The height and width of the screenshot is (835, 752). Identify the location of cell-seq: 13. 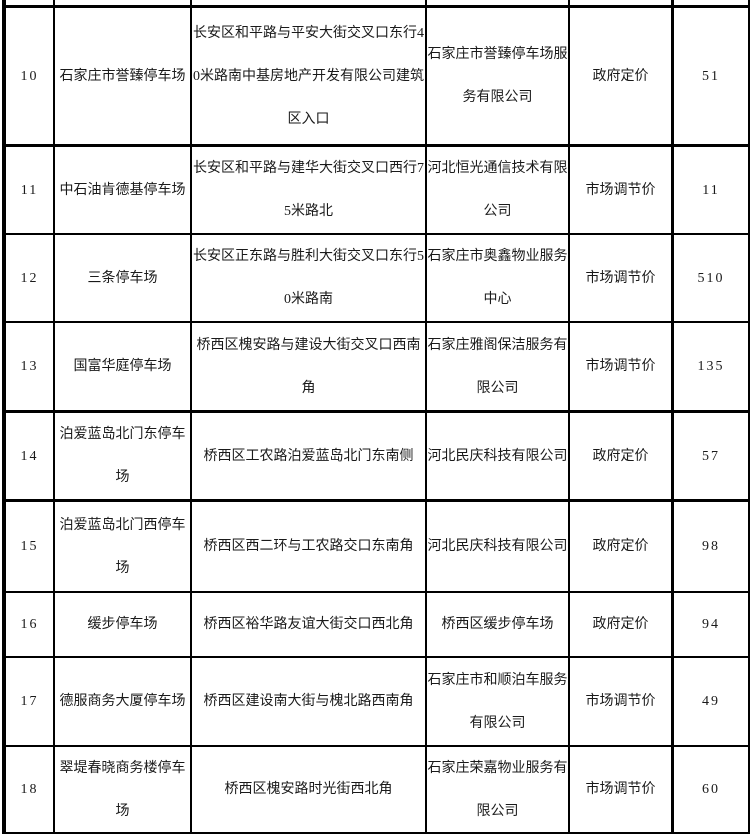
(30, 366).